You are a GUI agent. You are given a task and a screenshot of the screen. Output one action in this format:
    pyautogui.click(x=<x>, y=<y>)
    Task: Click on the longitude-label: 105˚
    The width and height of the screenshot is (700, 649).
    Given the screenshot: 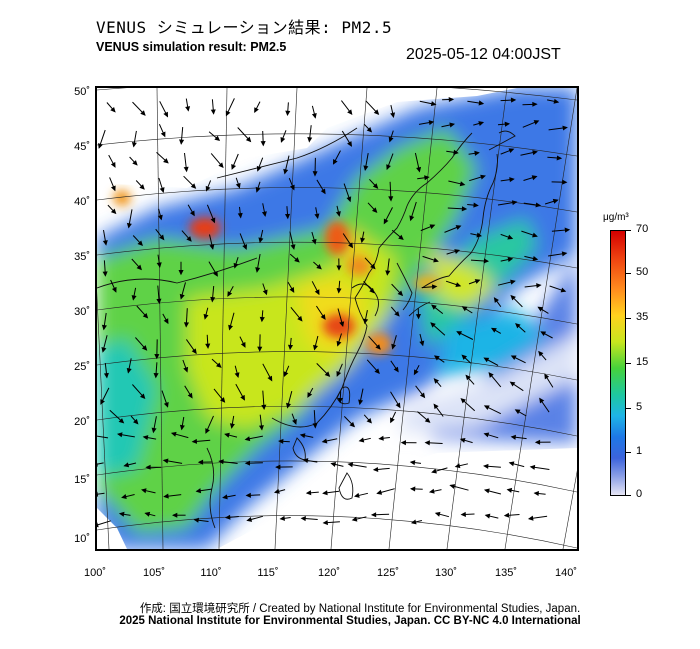 What is the action you would take?
    pyautogui.click(x=154, y=573)
    